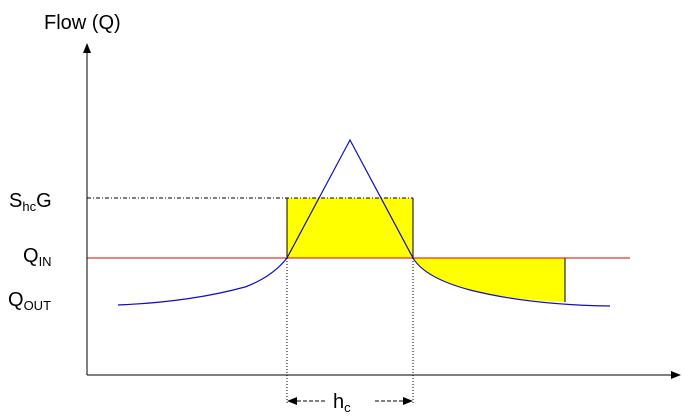 The width and height of the screenshot is (684, 419). I want to click on drain-area, so click(489, 280).